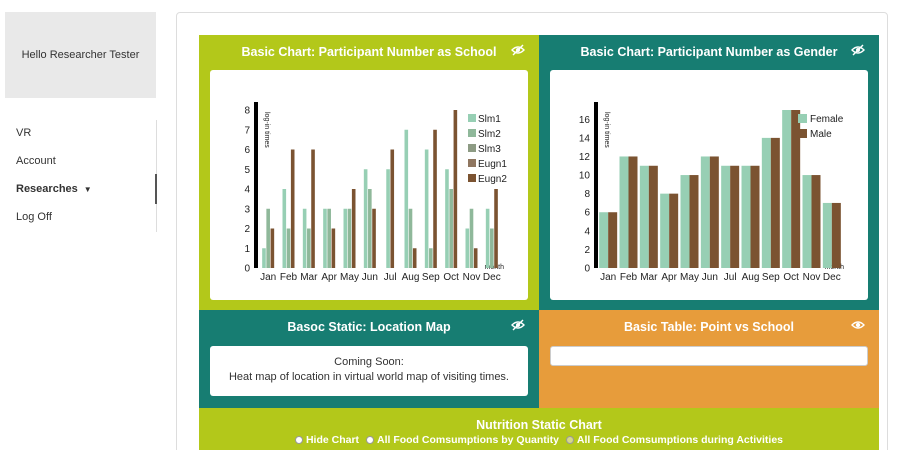  I want to click on y-tick-label: 4, so click(587, 231).